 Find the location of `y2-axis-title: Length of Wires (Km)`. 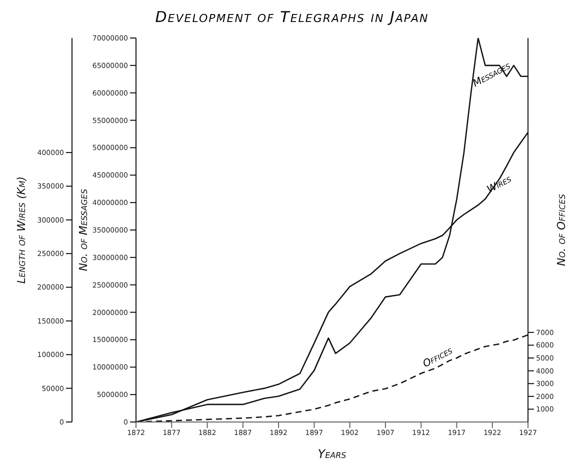

y2-axis-title: Length of Wires (Km) is located at coordinates (21, 230).